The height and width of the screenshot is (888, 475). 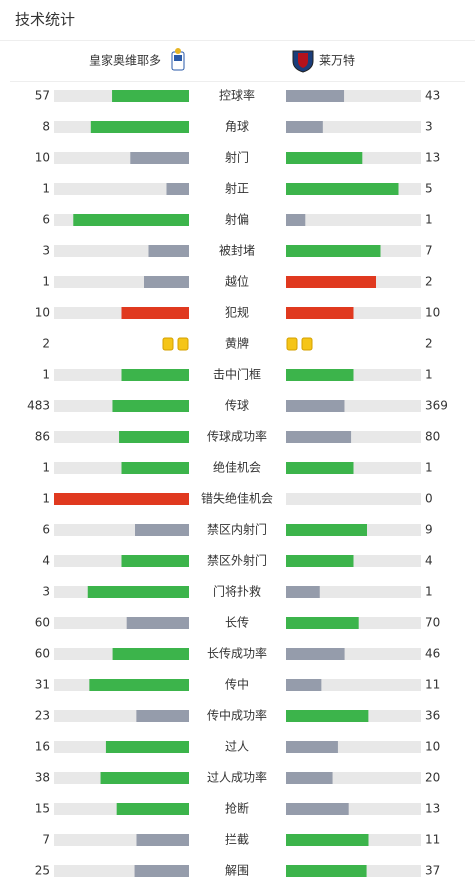 I want to click on home-value: 86, so click(x=42, y=437).